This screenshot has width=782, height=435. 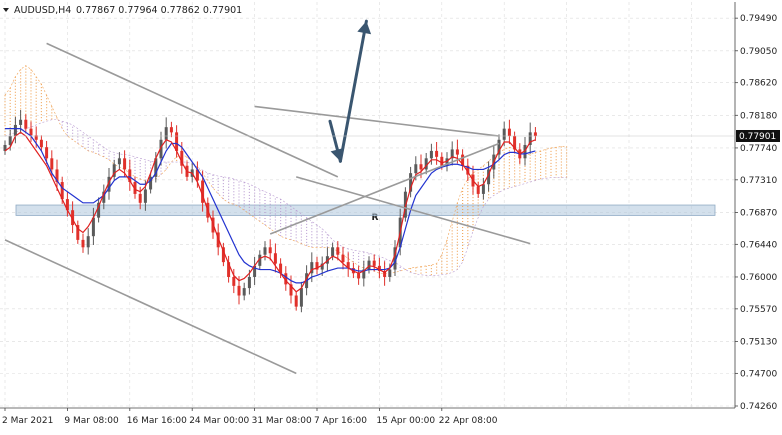 I want to click on arrow-shaft-forecast-rise, so click(x=353, y=91).